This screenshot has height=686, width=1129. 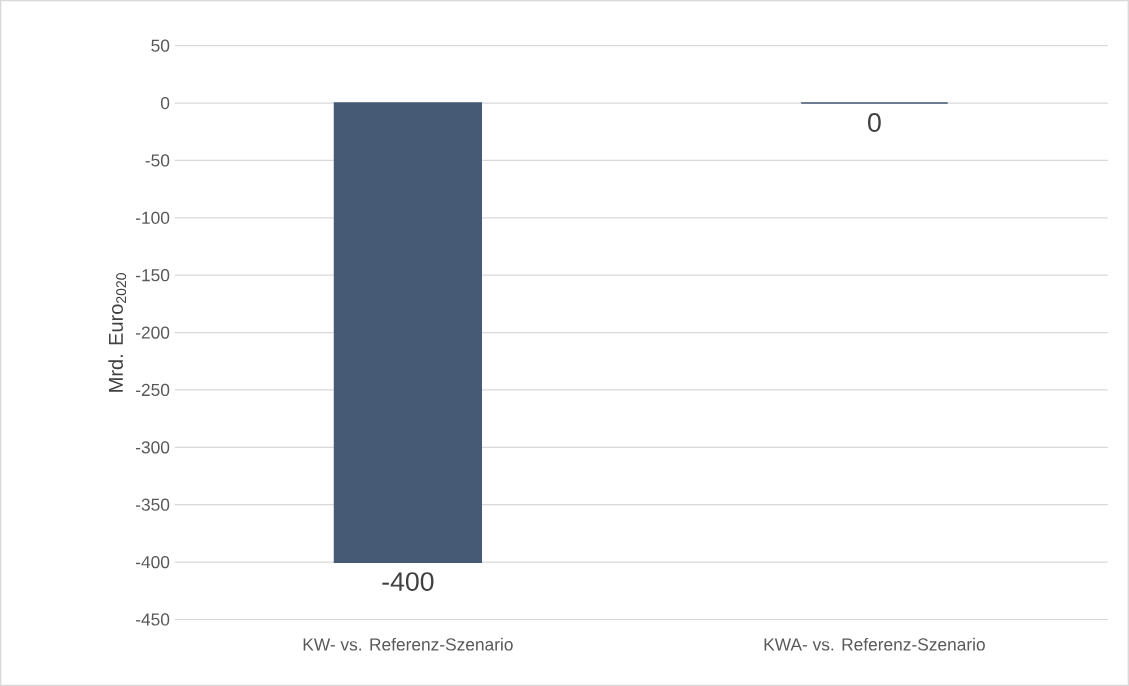 I want to click on y-tick-label: 50, so click(x=160, y=45).